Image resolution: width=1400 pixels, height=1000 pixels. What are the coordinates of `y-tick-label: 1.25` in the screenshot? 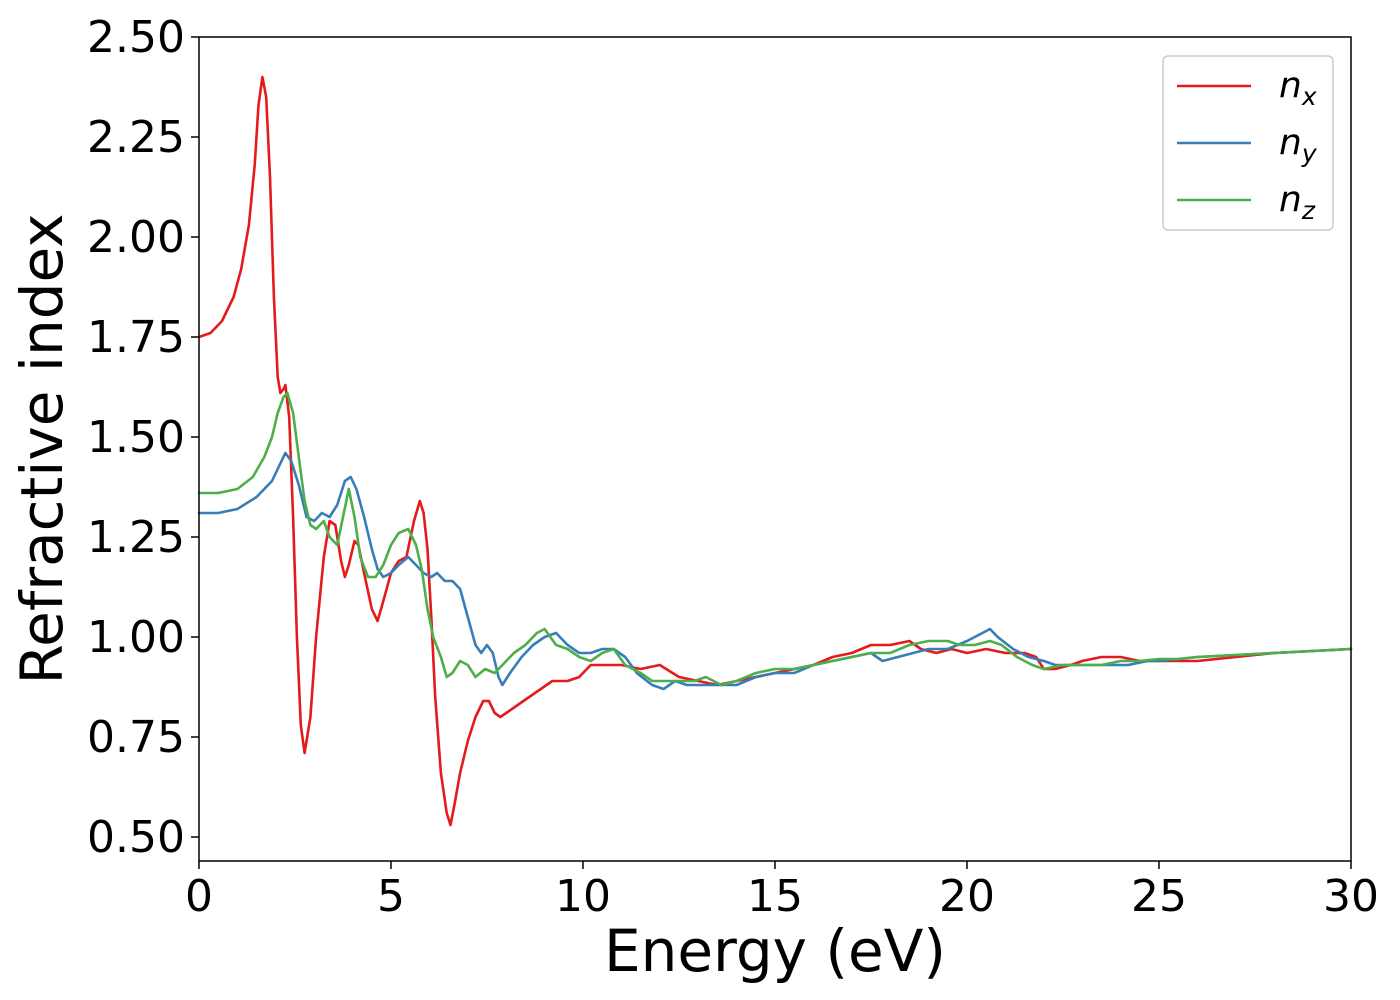 It's located at (136, 537).